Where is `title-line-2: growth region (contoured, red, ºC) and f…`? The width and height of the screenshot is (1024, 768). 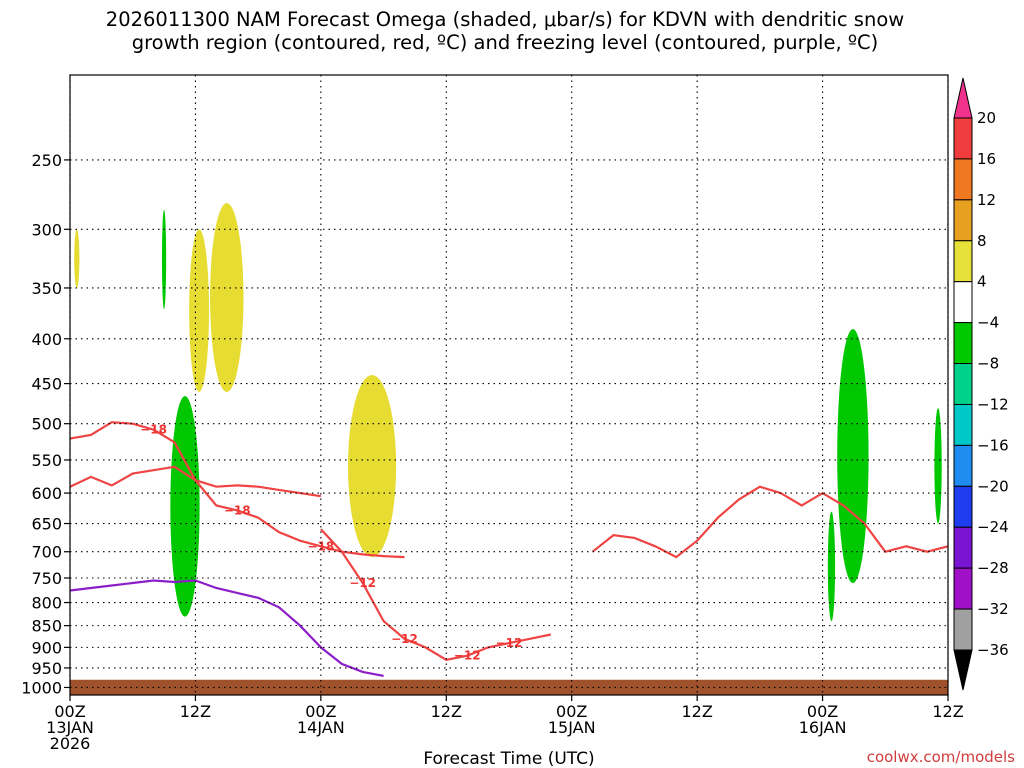 title-line-2: growth region (contoured, red, ºC) and f… is located at coordinates (505, 42).